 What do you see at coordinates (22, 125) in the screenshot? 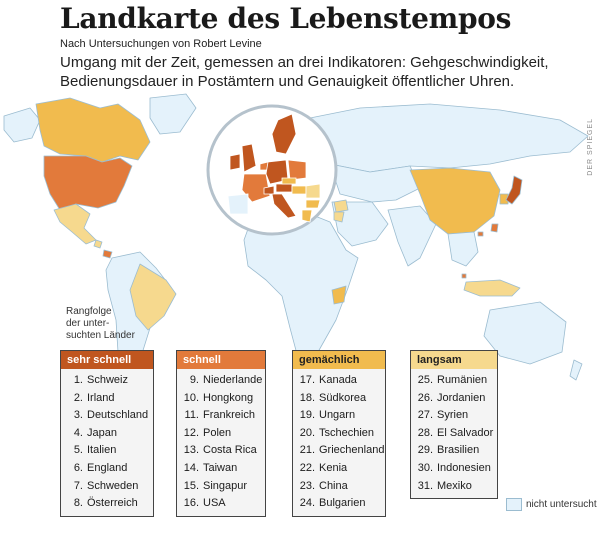
I see `region-alaska` at bounding box center [22, 125].